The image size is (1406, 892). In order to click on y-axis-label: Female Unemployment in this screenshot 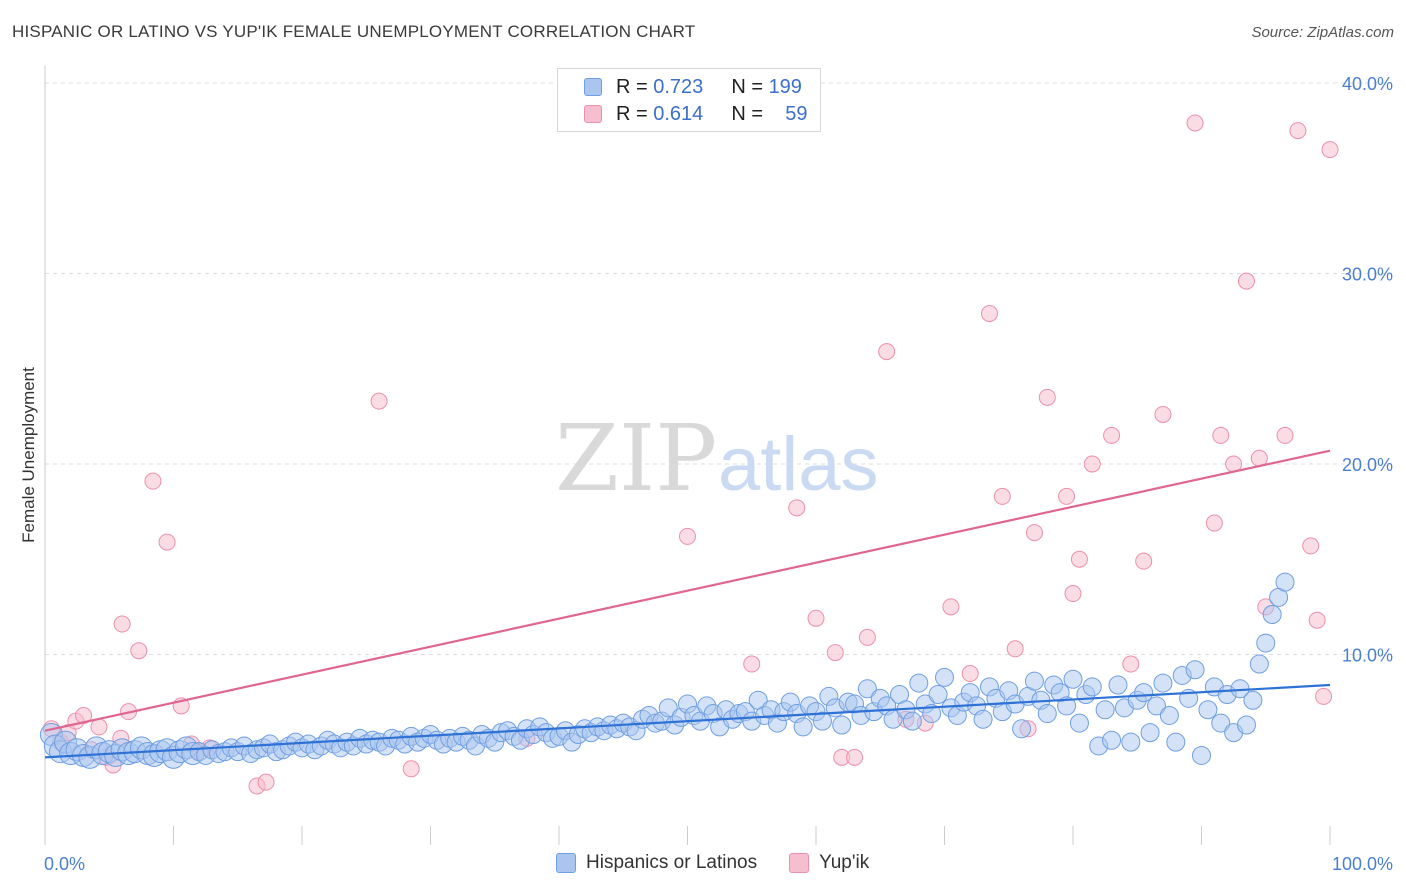, I will do `click(28, 455)`.